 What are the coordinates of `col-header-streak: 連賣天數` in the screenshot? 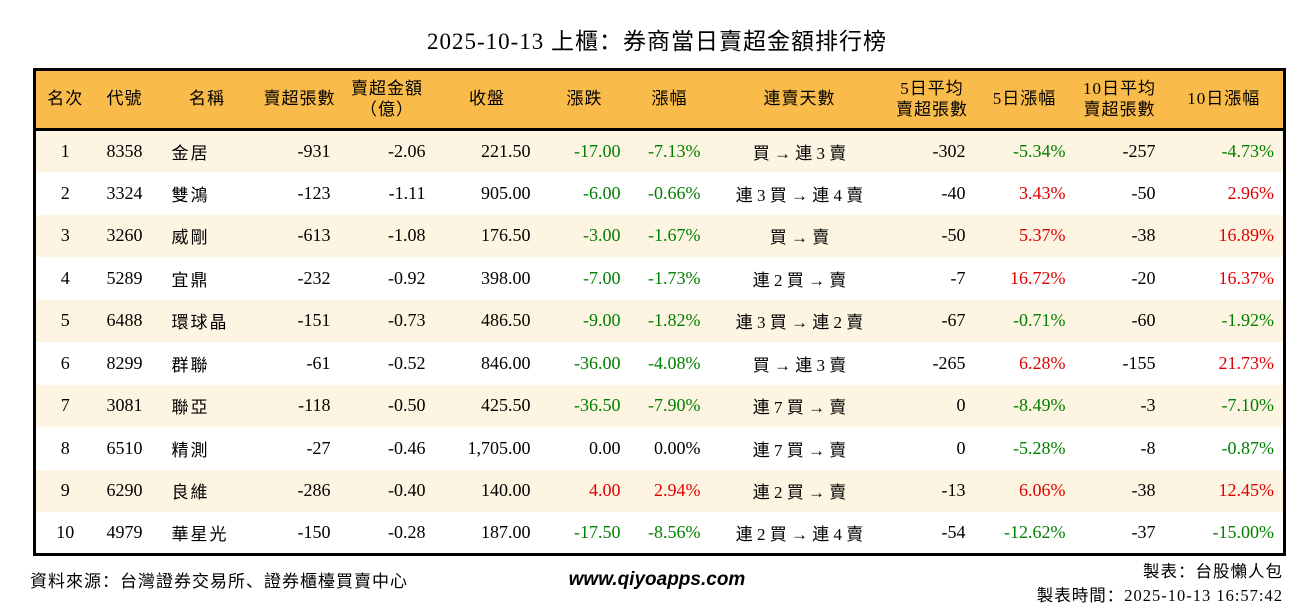 It's located at (799, 100).